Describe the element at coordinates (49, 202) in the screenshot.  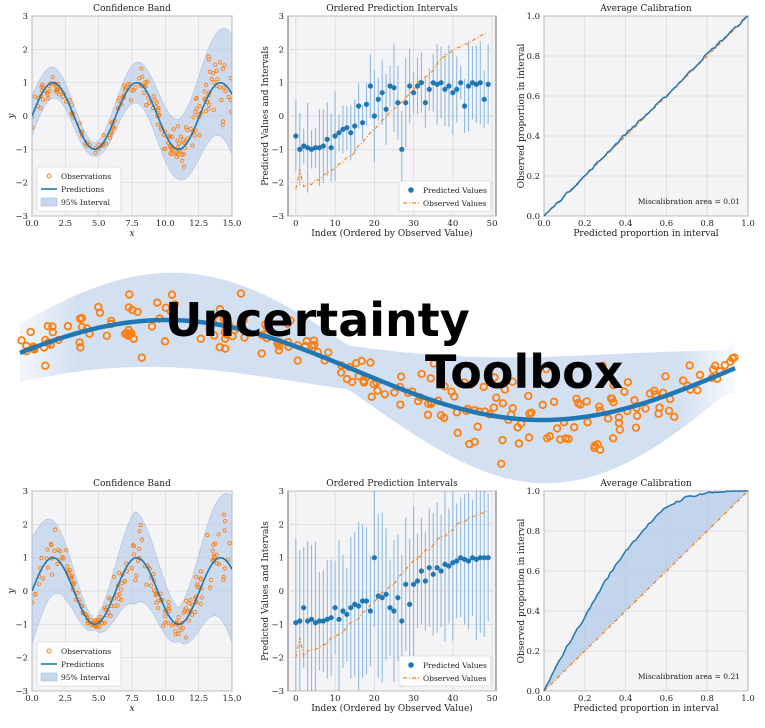
I see `legend-swatch-interval` at that location.